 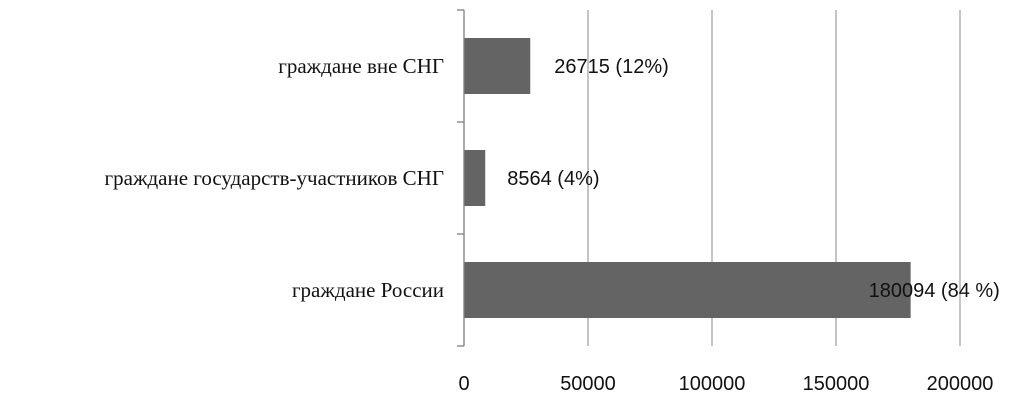 I want to click on x-tick-label: 100000, so click(x=712, y=384).